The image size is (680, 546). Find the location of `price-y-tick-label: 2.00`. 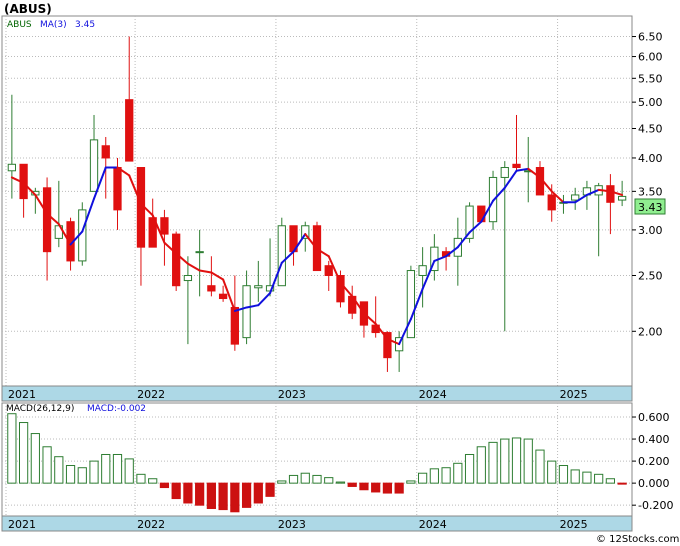

price-y-tick-label: 2.00 is located at coordinates (650, 331).